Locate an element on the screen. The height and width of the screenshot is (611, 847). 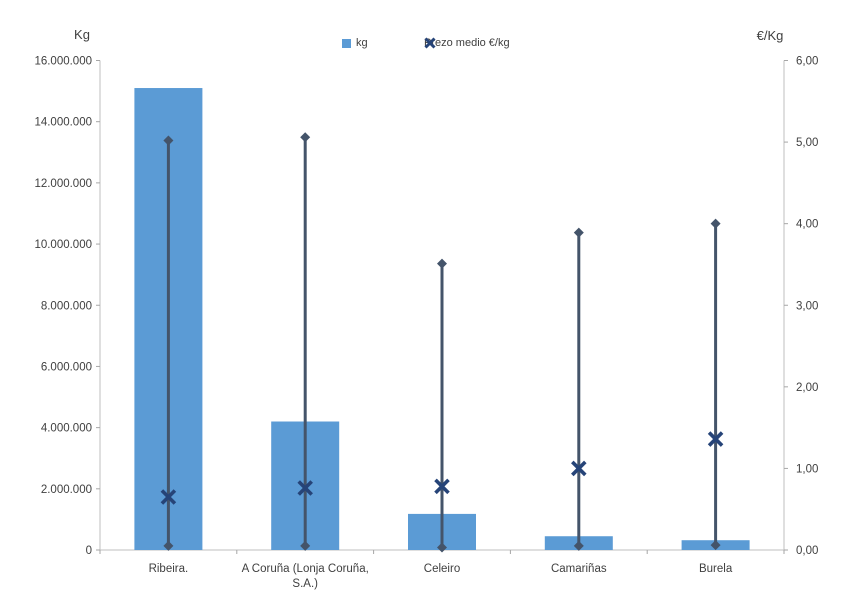
left-axis-tick-label: 0 is located at coordinates (89, 551).